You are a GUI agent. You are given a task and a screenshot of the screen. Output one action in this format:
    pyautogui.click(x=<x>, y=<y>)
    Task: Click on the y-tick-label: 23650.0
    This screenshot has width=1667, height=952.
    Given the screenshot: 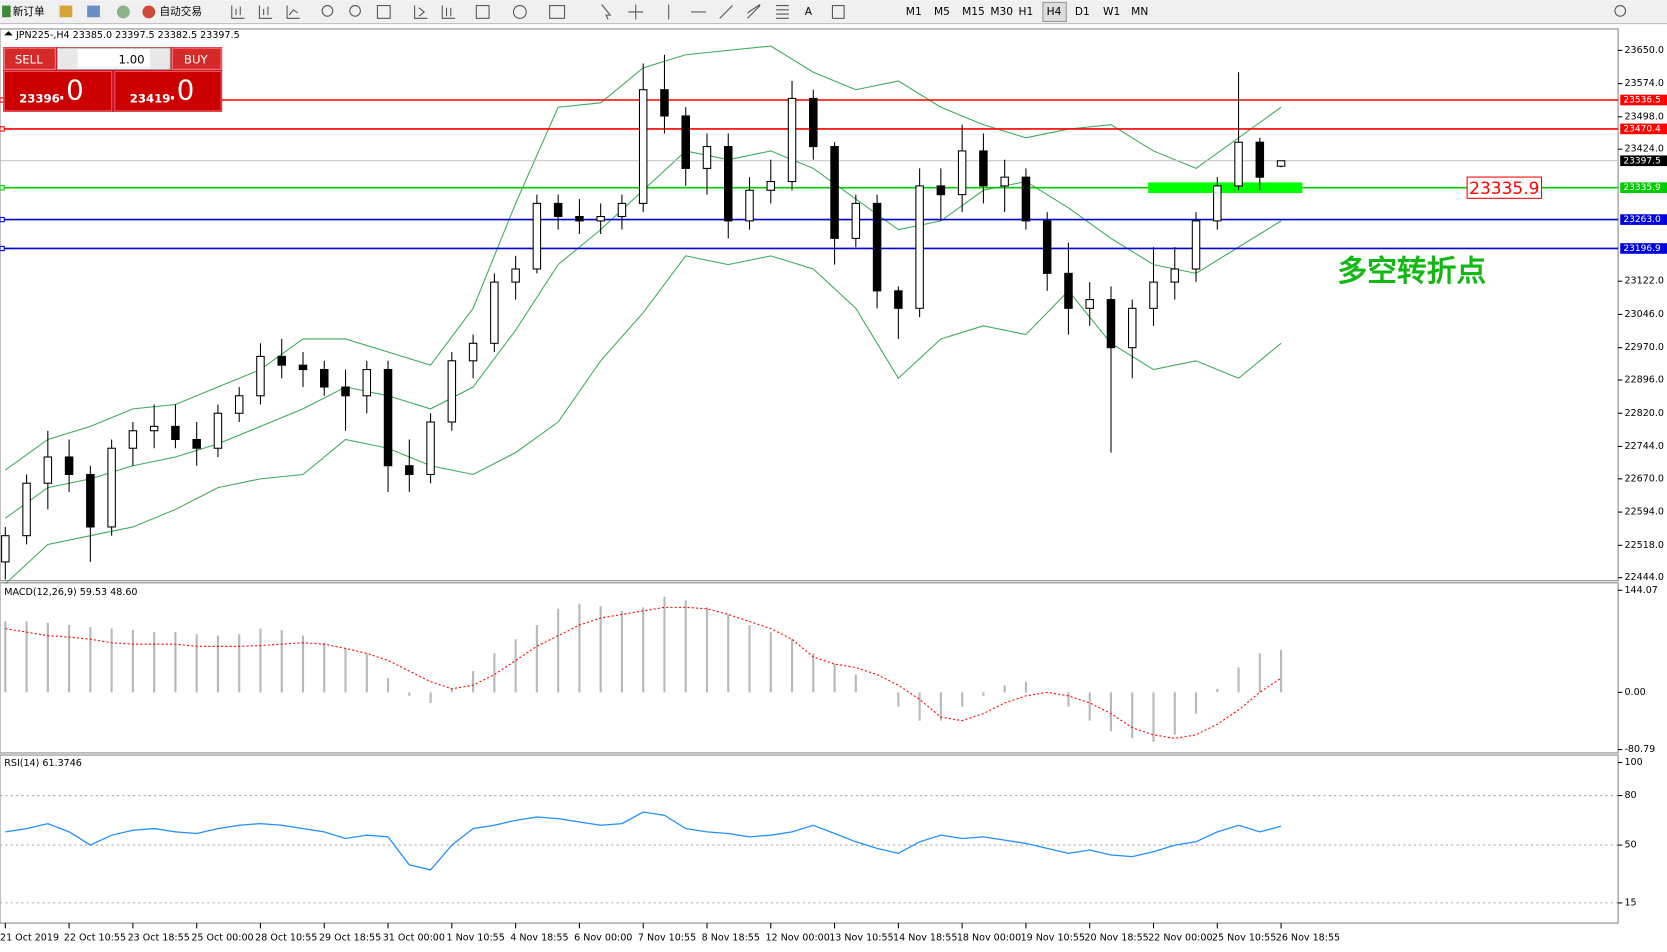 What is the action you would take?
    pyautogui.click(x=1643, y=50)
    